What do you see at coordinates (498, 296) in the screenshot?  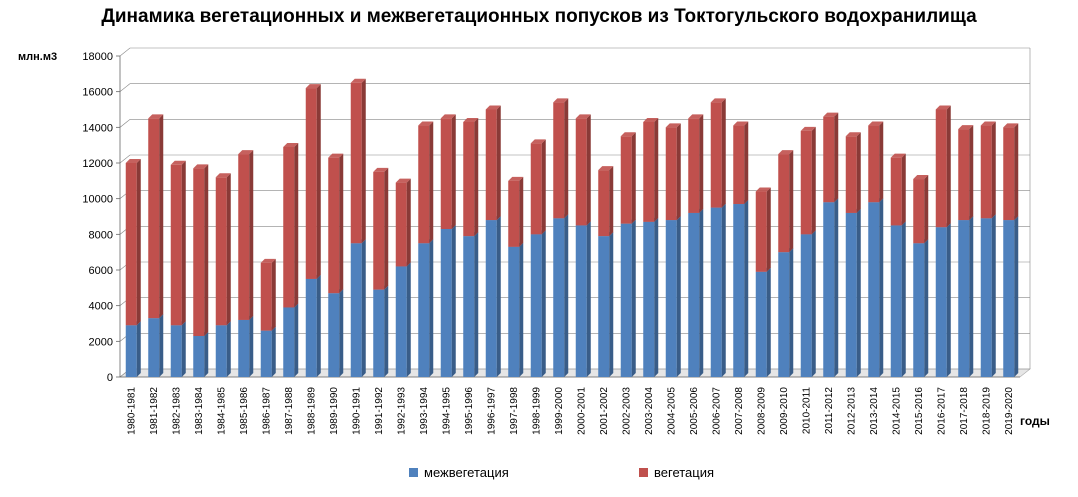 I see `bar-side-offseason-1996-1997` at bounding box center [498, 296].